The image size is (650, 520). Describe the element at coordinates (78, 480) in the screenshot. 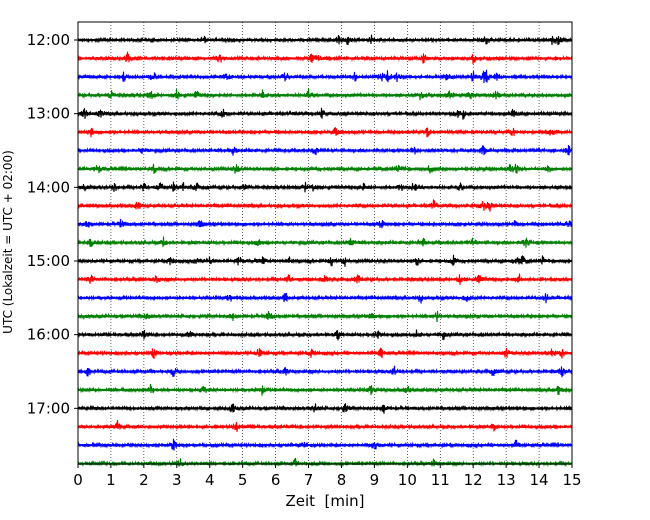

I see `x-tick-label: 0` at that location.